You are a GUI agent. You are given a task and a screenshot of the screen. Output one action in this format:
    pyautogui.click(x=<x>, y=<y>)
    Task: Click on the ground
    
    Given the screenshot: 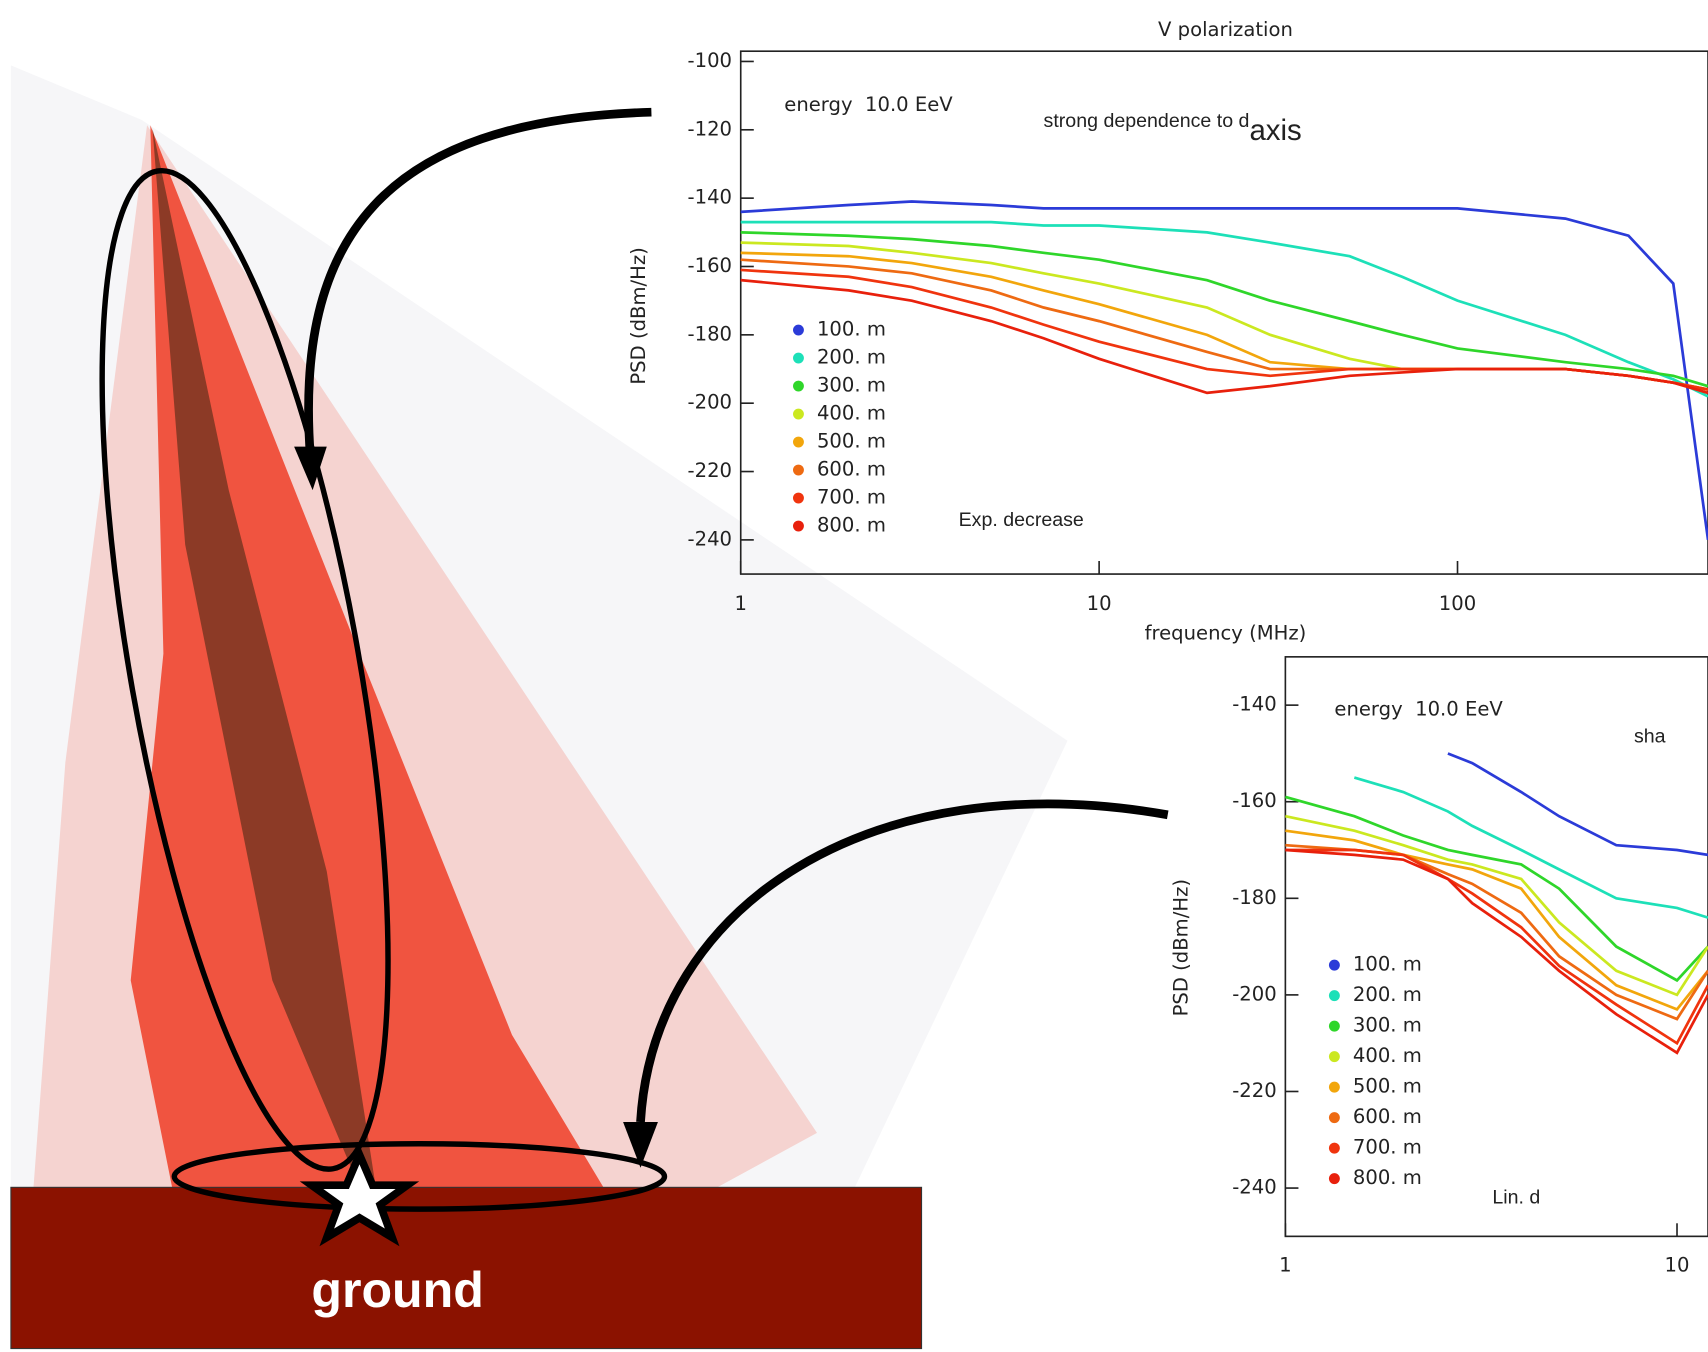 What is the action you would take?
    pyautogui.click(x=466, y=1268)
    